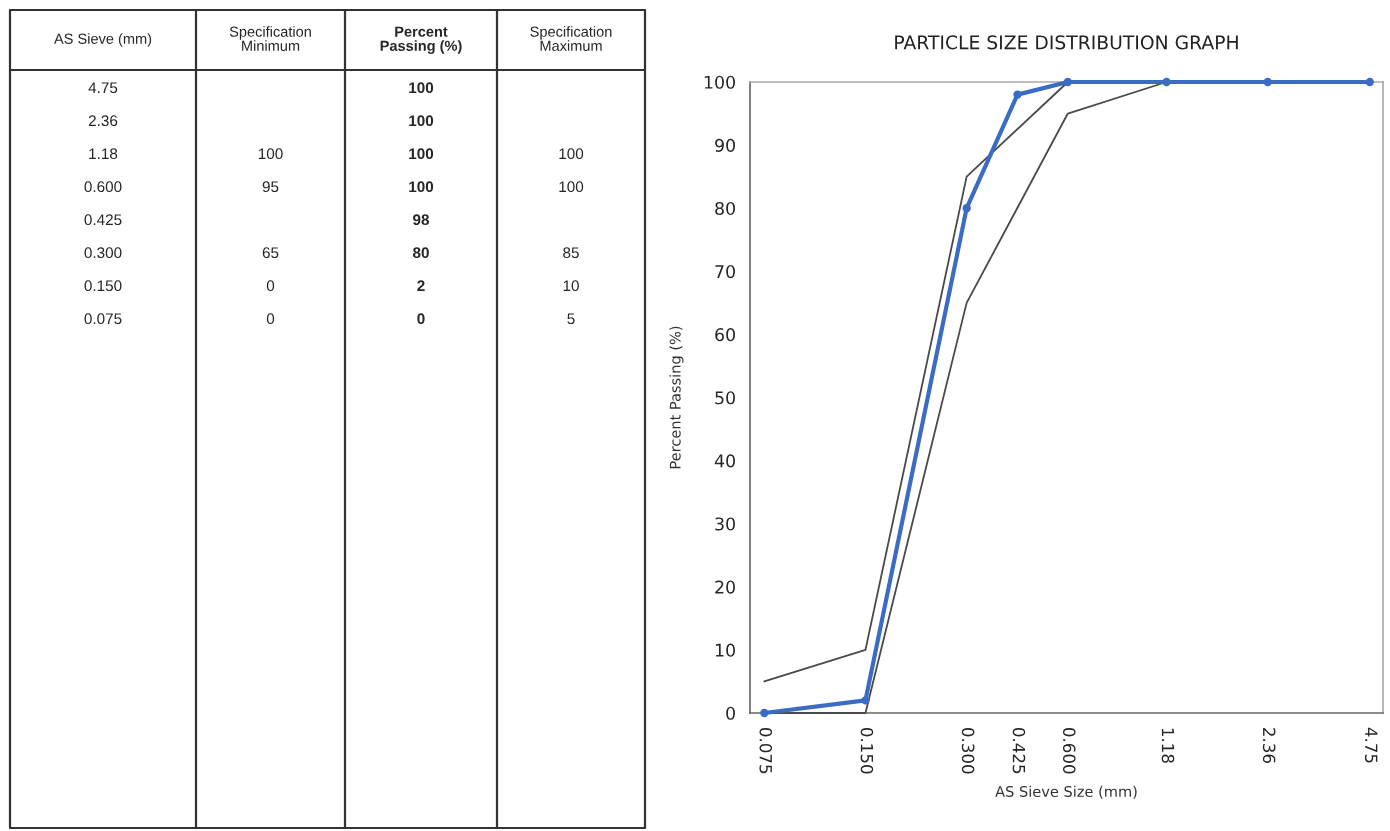  What do you see at coordinates (270, 38) in the screenshot?
I see `text: Specification Minimum` at bounding box center [270, 38].